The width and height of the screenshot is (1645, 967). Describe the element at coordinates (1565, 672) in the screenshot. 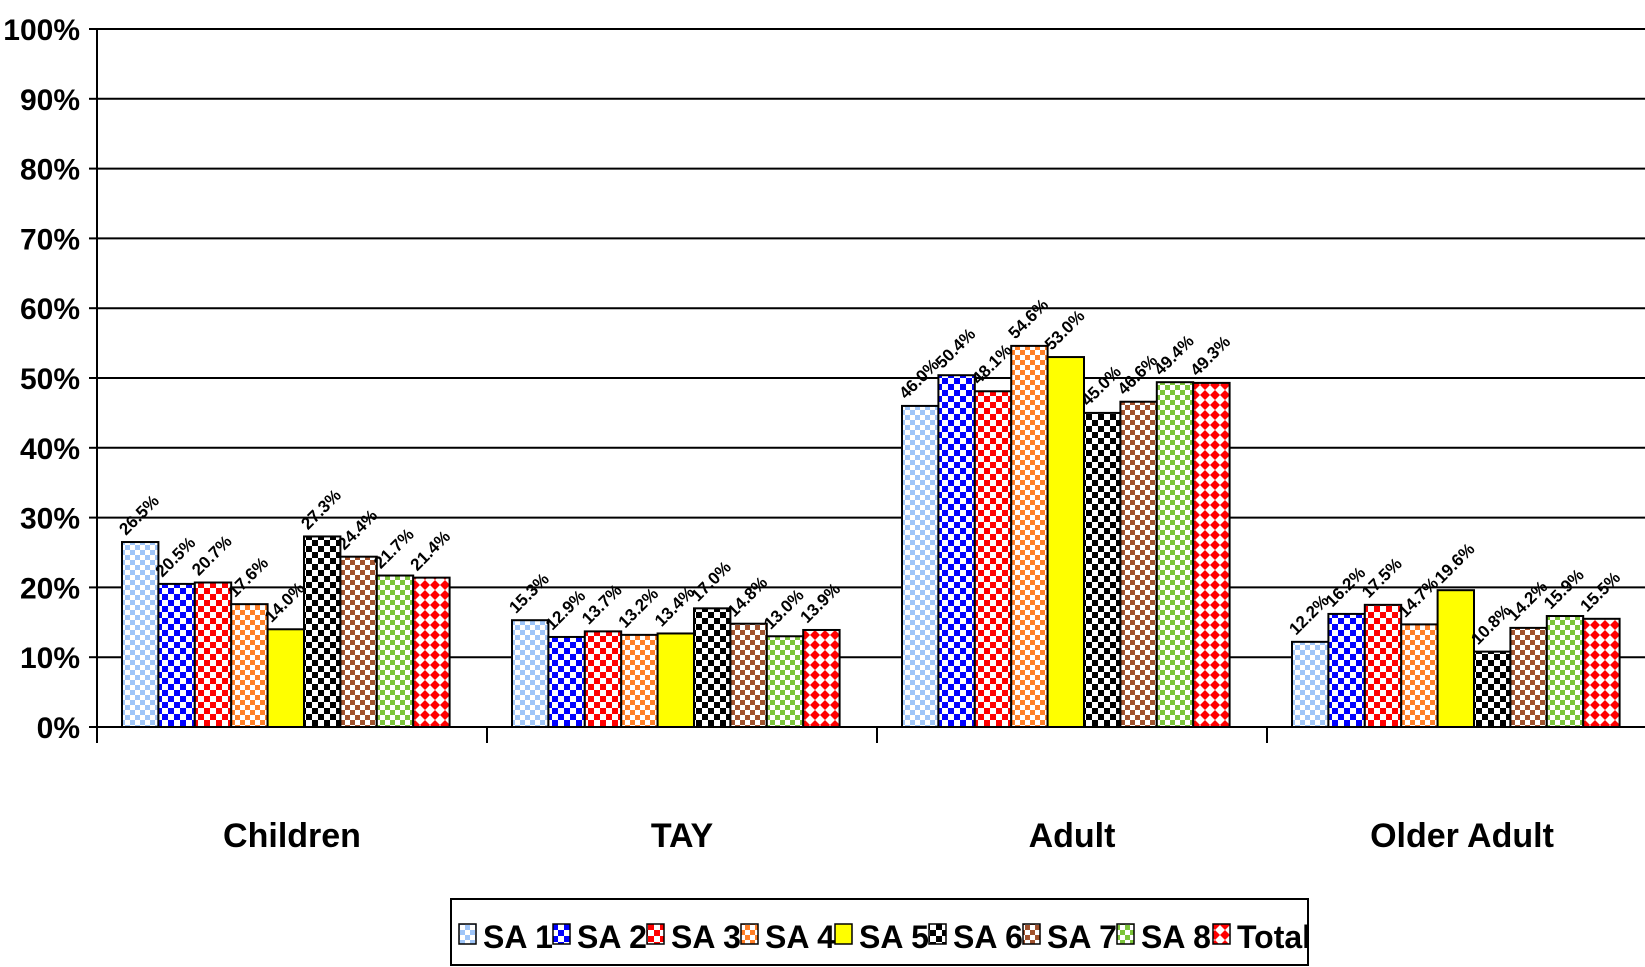

I see `bar-sa-8-older-adult` at that location.